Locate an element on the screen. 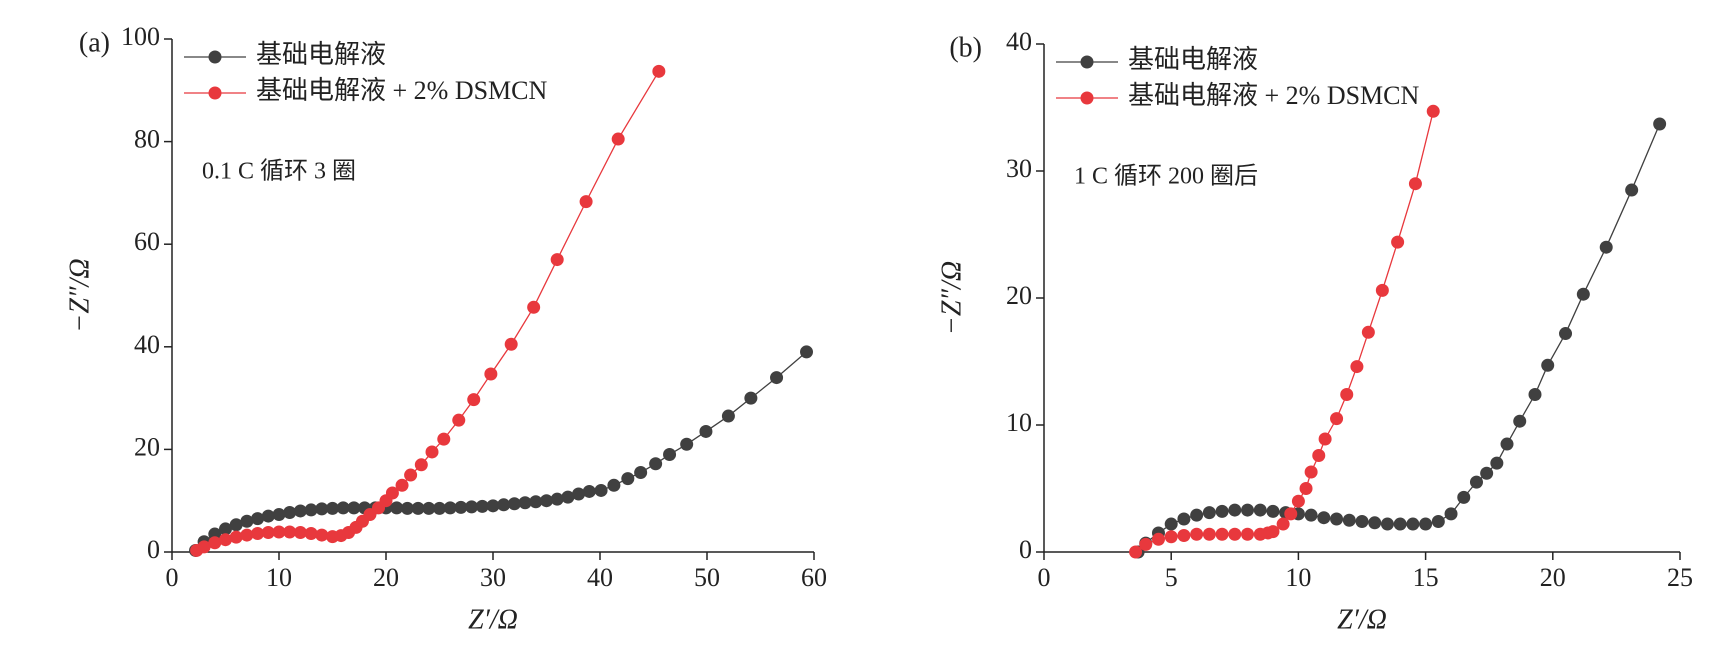 The image size is (1732, 645). panel-label: (b) is located at coordinates (965, 47).